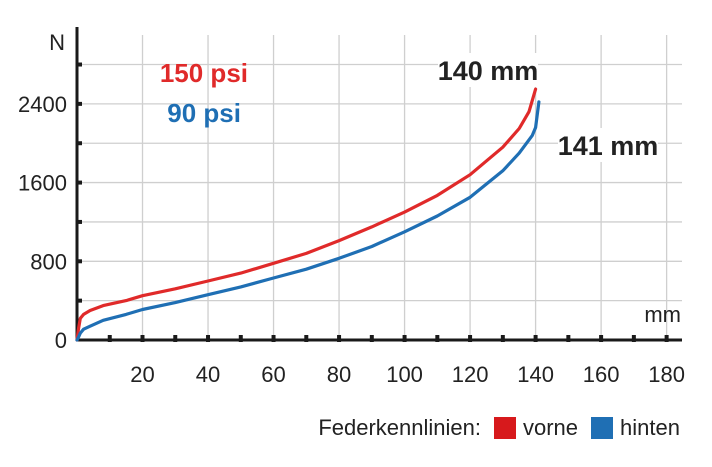 This screenshot has height=467, width=712. I want to click on x-tick-label: 160, so click(601, 374).